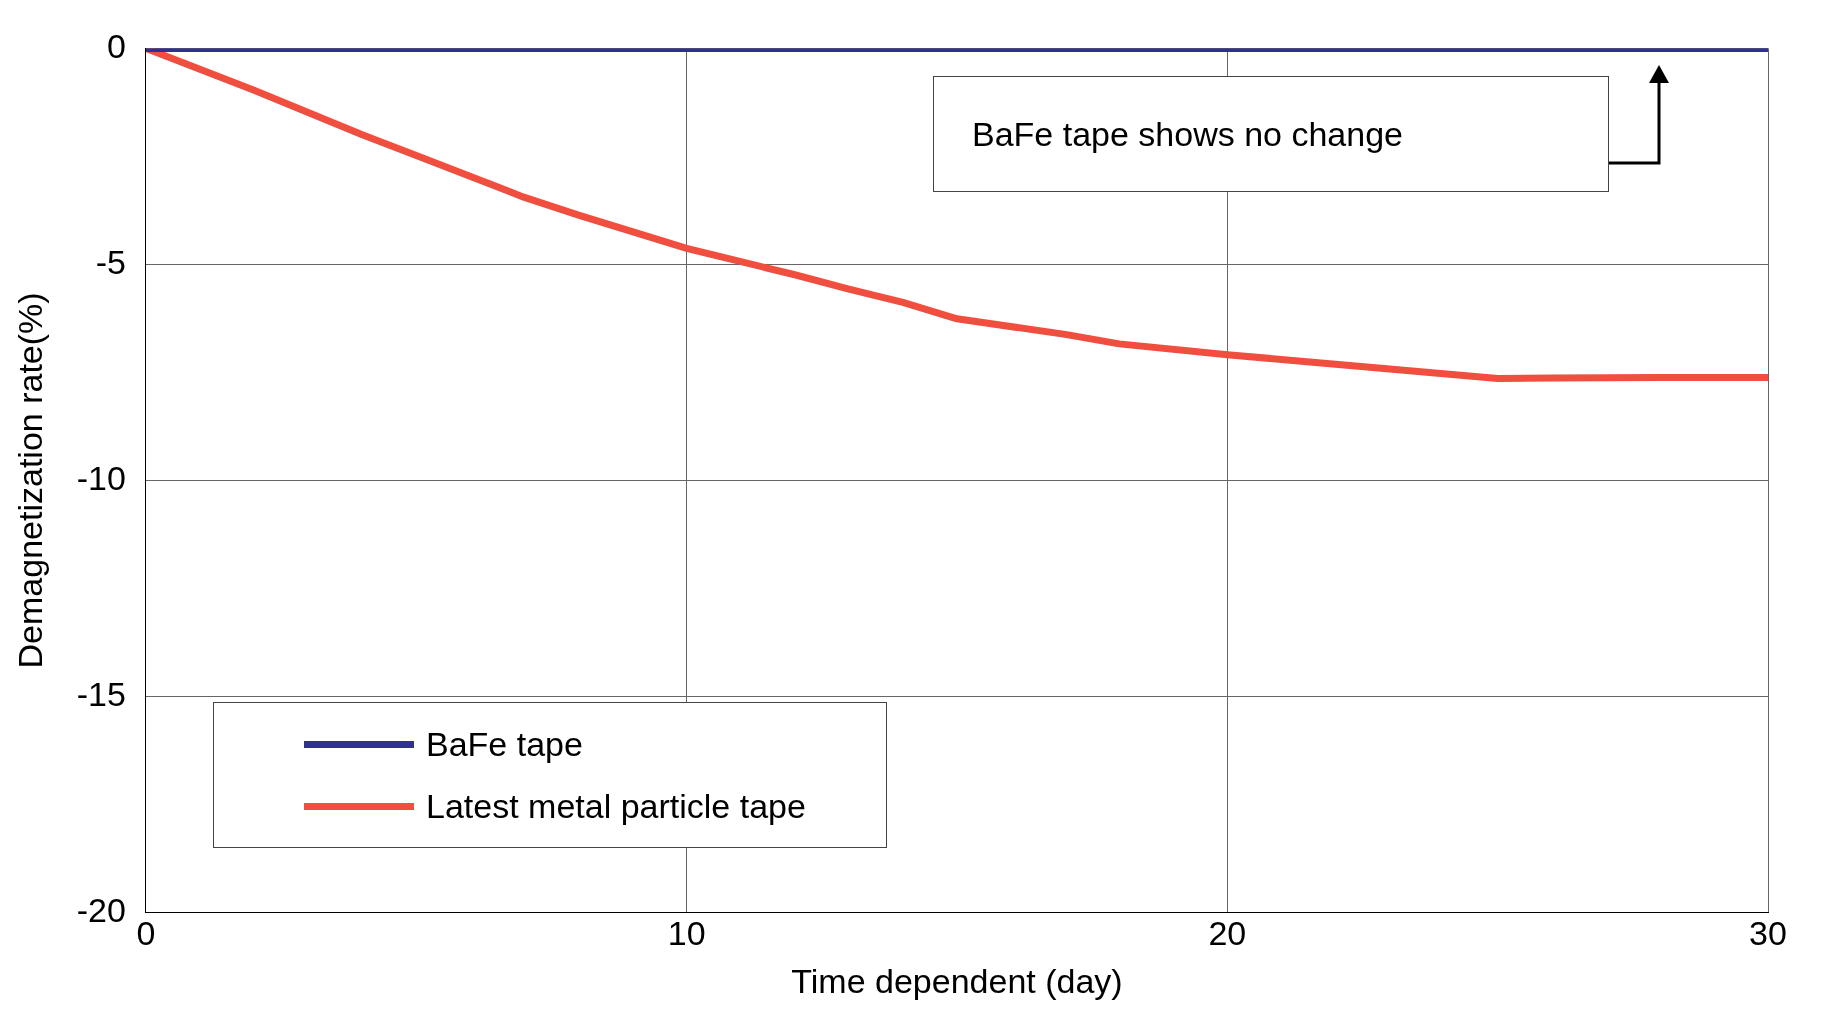 Image resolution: width=1827 pixels, height=1029 pixels. I want to click on y-axis-title: Demagnetization rate(%), so click(29, 480).